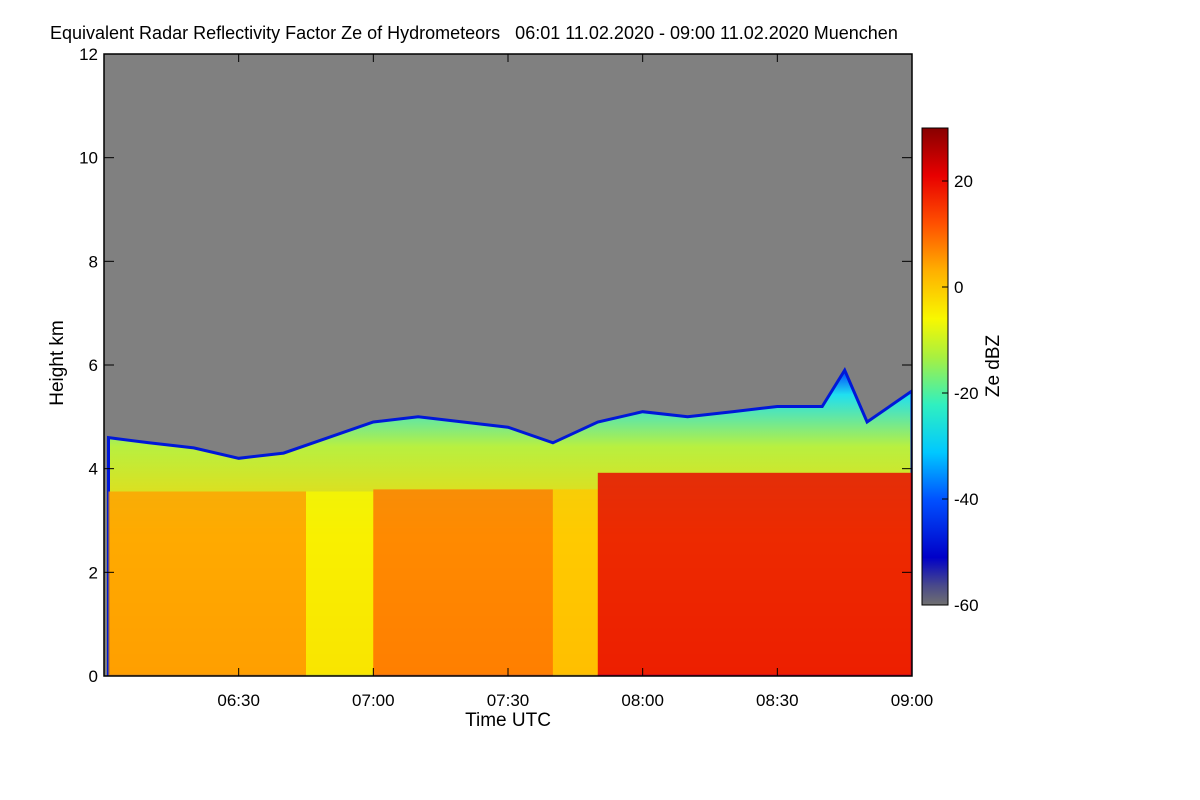 The width and height of the screenshot is (1200, 800). Describe the element at coordinates (966, 393) in the screenshot. I see `colorbar-tick-label: -20` at that location.